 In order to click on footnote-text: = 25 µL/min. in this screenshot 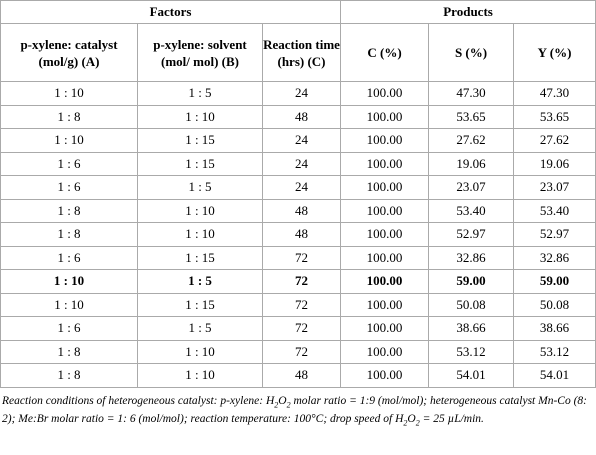, I will do `click(451, 418)`.